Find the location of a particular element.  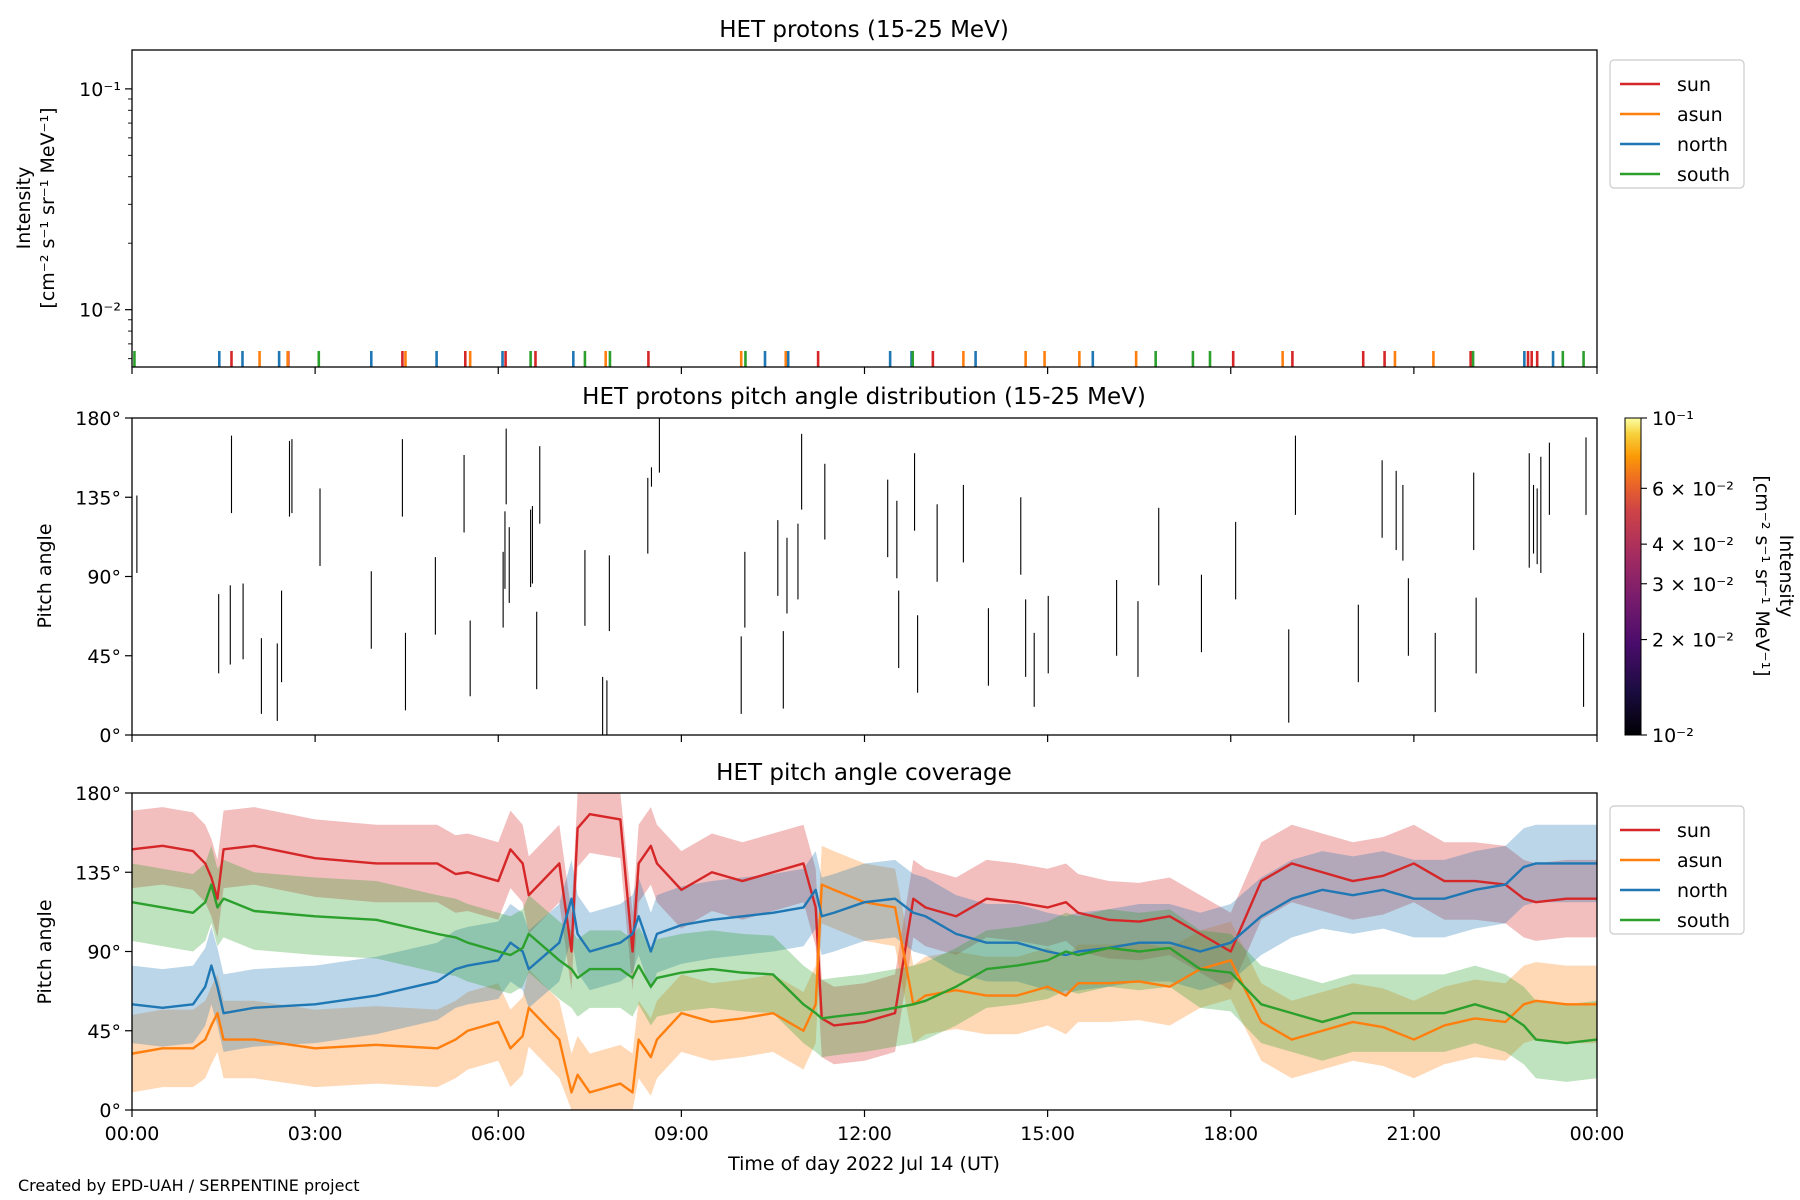

panel-1-y-tick-label-0: 10⁻¹ is located at coordinates (100, 90).